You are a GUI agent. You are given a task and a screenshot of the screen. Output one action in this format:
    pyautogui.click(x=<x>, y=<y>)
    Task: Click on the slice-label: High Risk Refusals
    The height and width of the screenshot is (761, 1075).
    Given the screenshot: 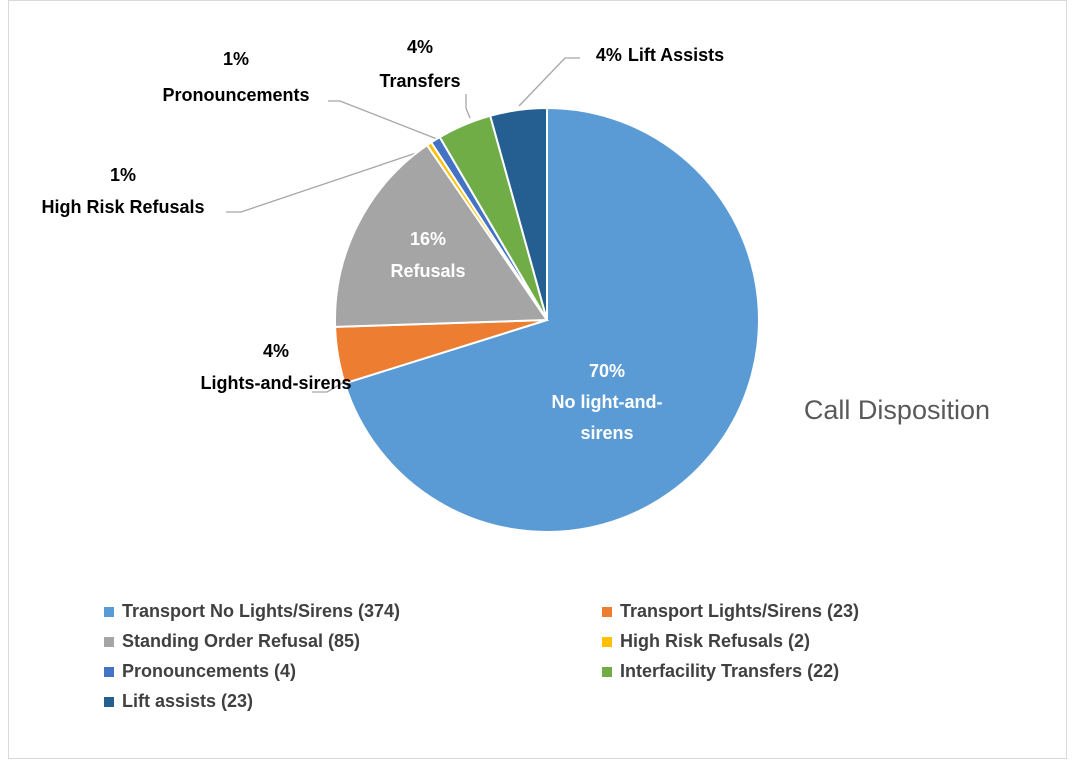 What is the action you would take?
    pyautogui.click(x=122, y=207)
    